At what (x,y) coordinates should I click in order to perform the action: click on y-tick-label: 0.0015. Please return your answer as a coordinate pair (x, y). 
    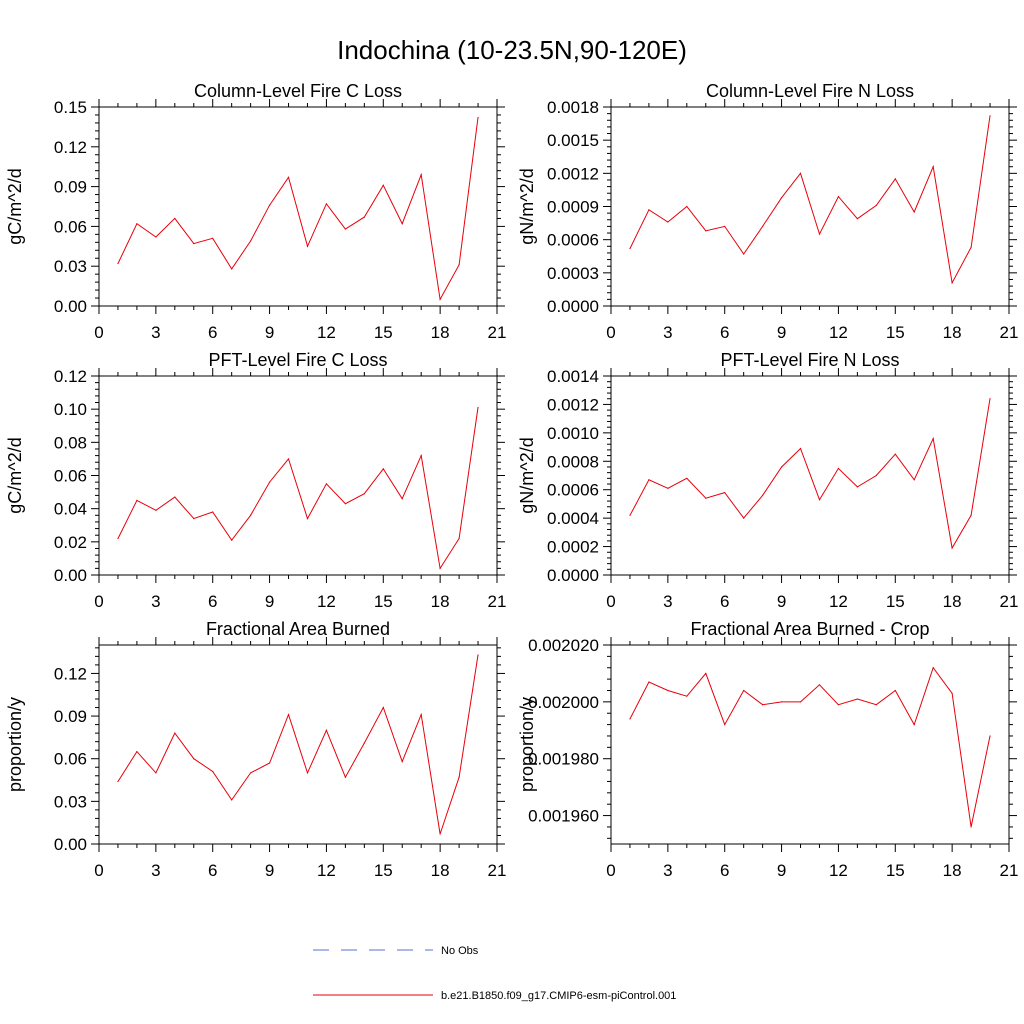
    Looking at the image, I should click on (573, 140).